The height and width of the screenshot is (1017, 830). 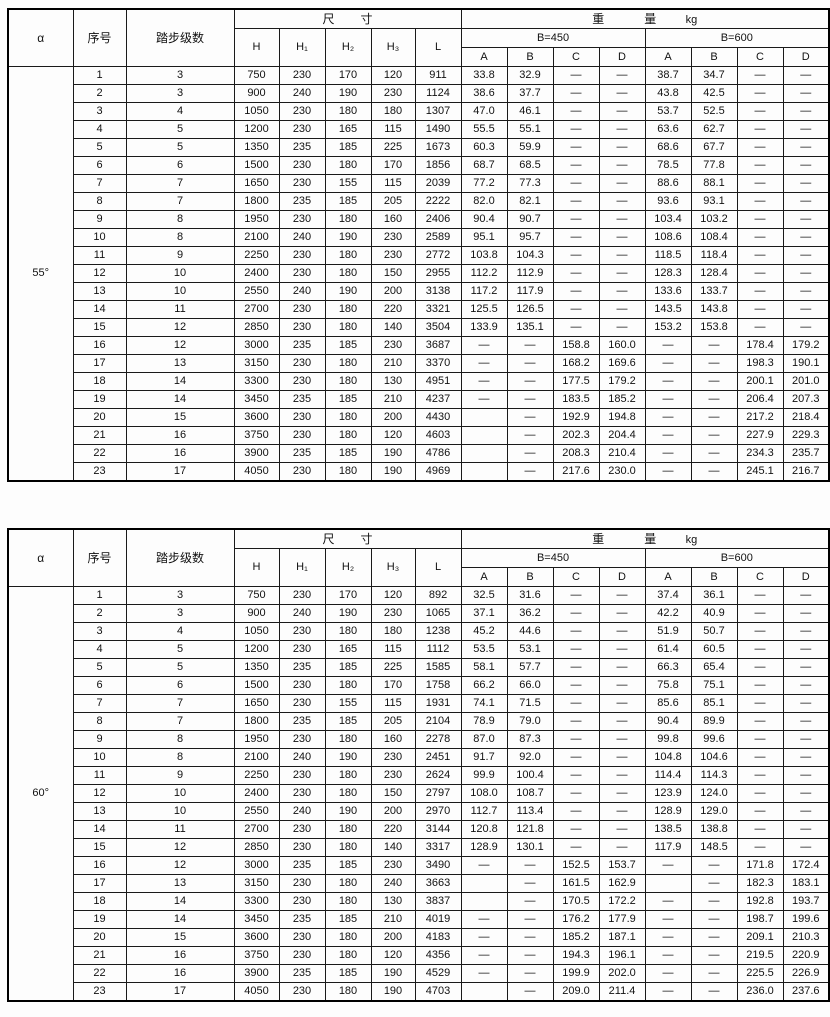 What do you see at coordinates (530, 613) in the screenshot?
I see `cell-w450-B: 36.2` at bounding box center [530, 613].